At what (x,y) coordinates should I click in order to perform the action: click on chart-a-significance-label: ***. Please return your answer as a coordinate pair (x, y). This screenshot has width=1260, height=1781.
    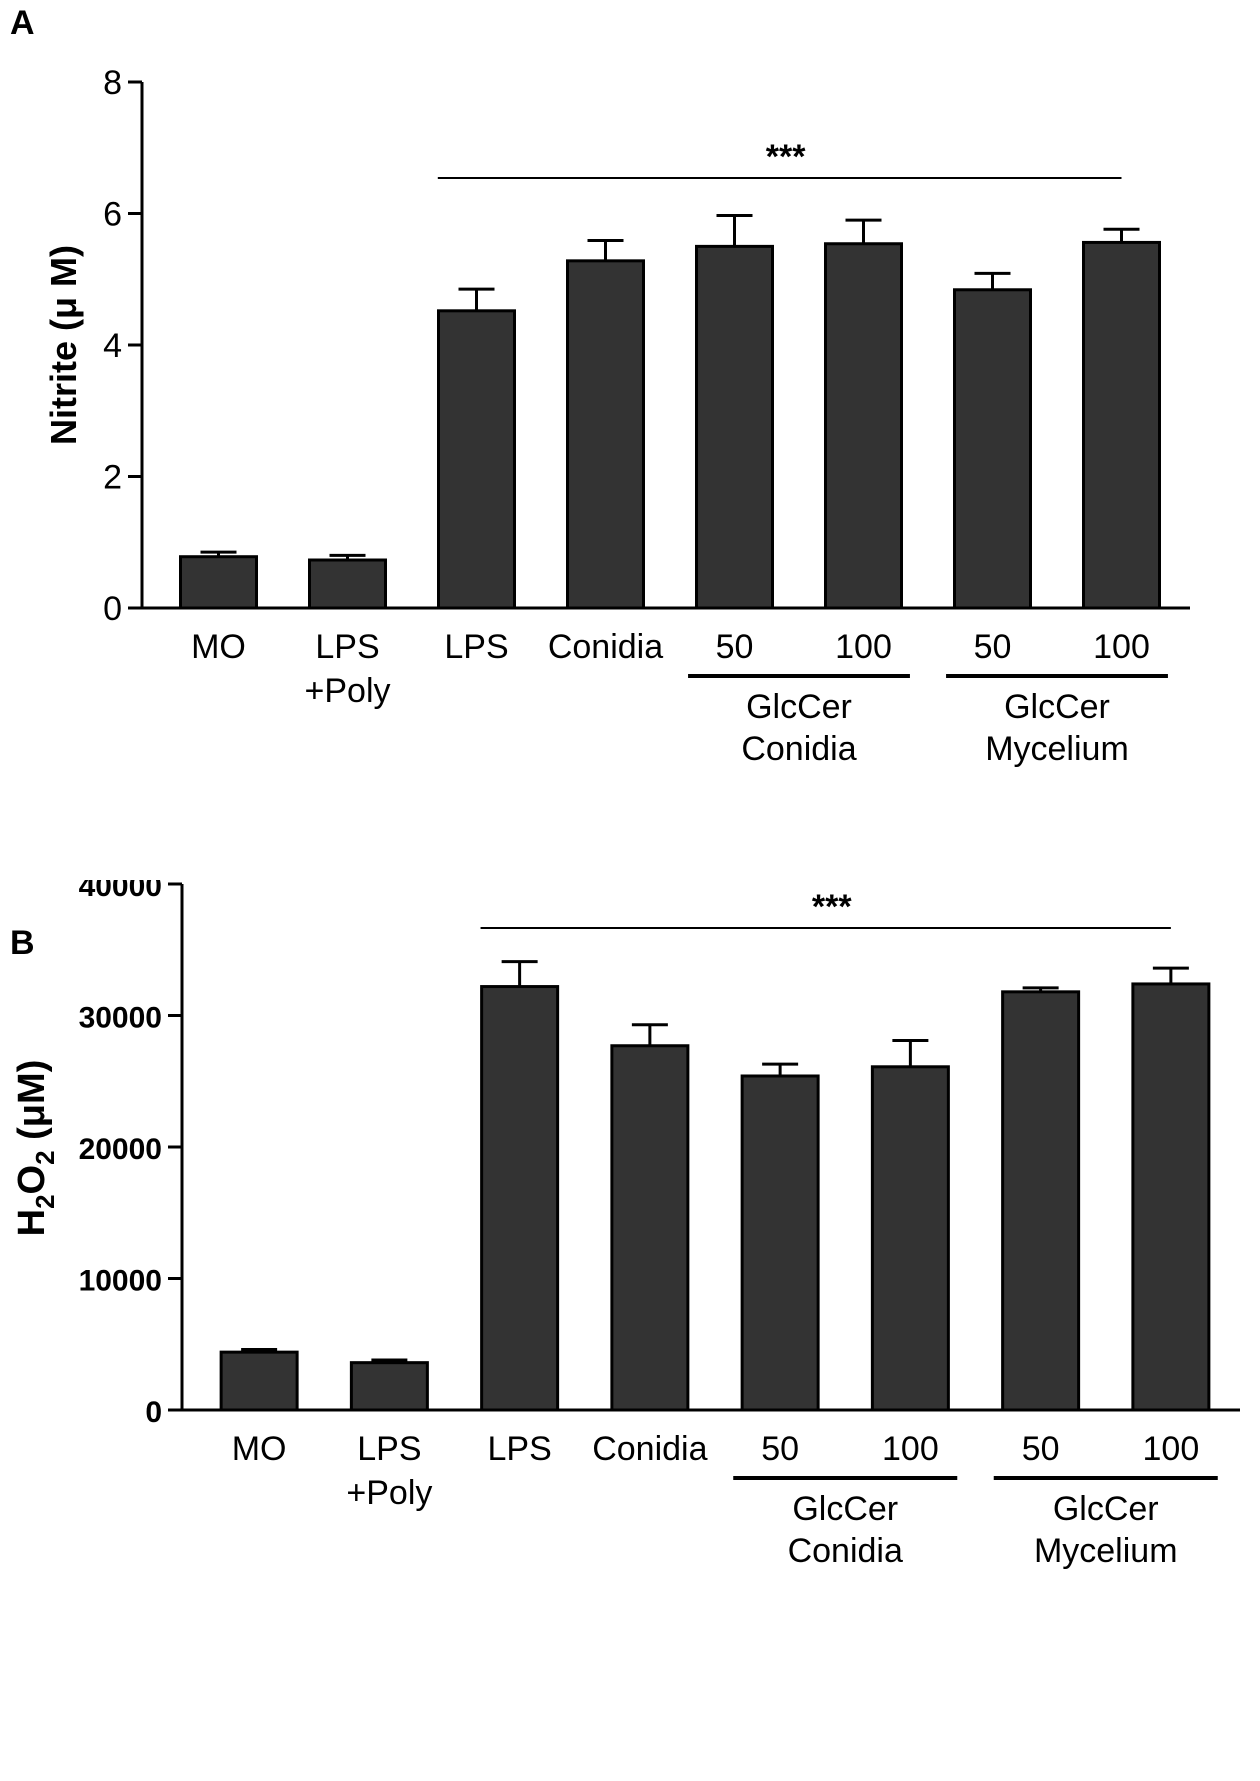
    Looking at the image, I should click on (786, 157).